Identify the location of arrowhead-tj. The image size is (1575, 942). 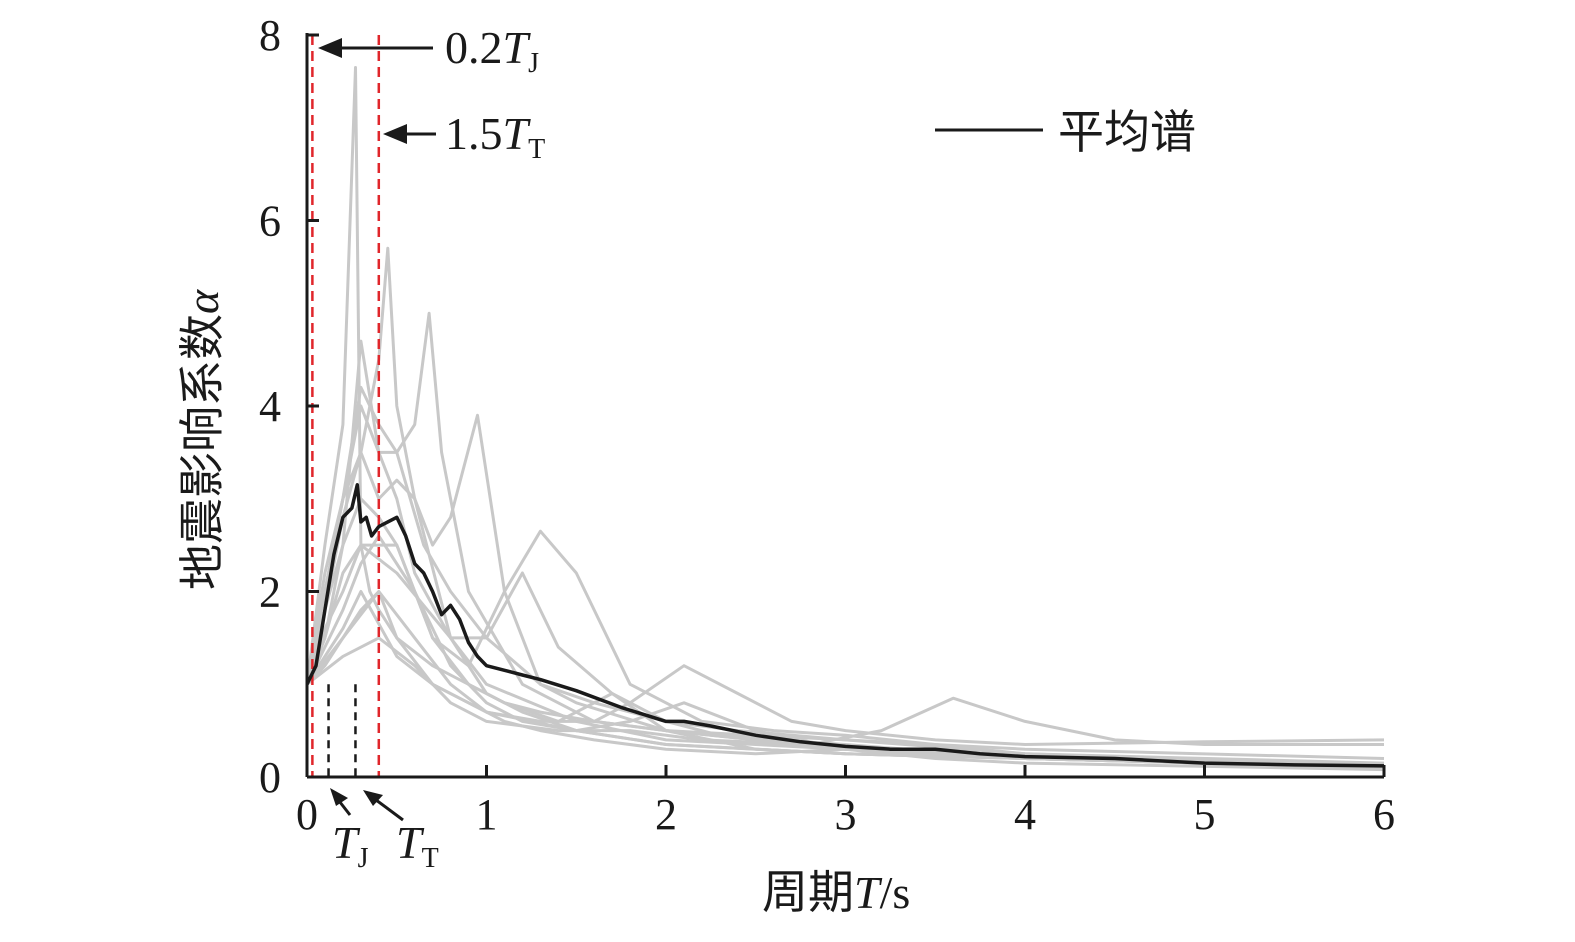
(339, 797).